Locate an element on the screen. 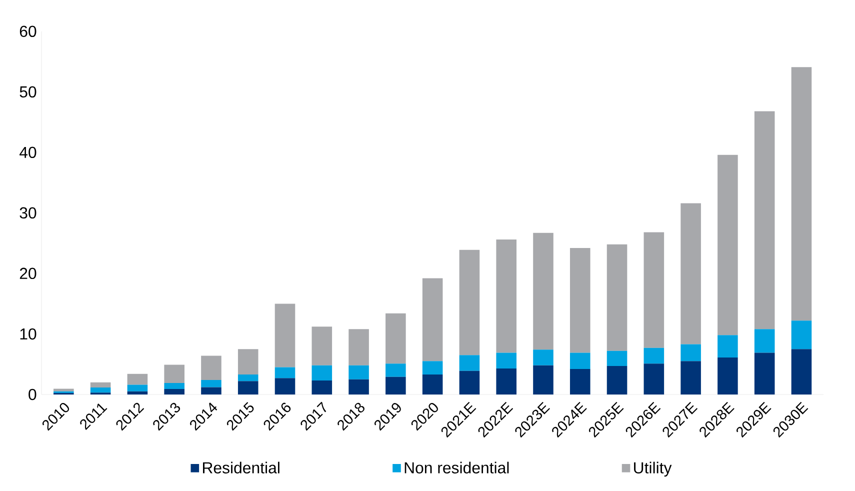 The height and width of the screenshot is (491, 855). y-tick-label: 40 is located at coordinates (28, 152).